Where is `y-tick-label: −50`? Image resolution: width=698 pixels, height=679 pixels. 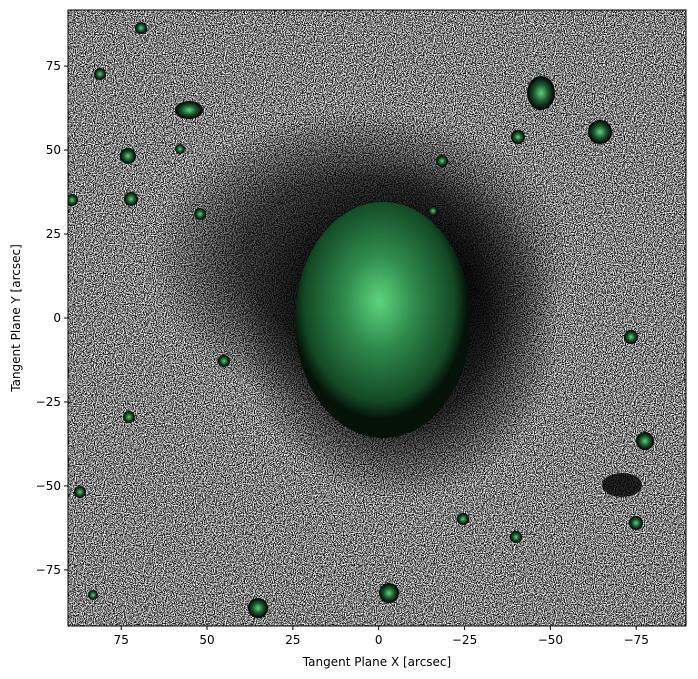
y-tick-label: −50 is located at coordinates (48, 486).